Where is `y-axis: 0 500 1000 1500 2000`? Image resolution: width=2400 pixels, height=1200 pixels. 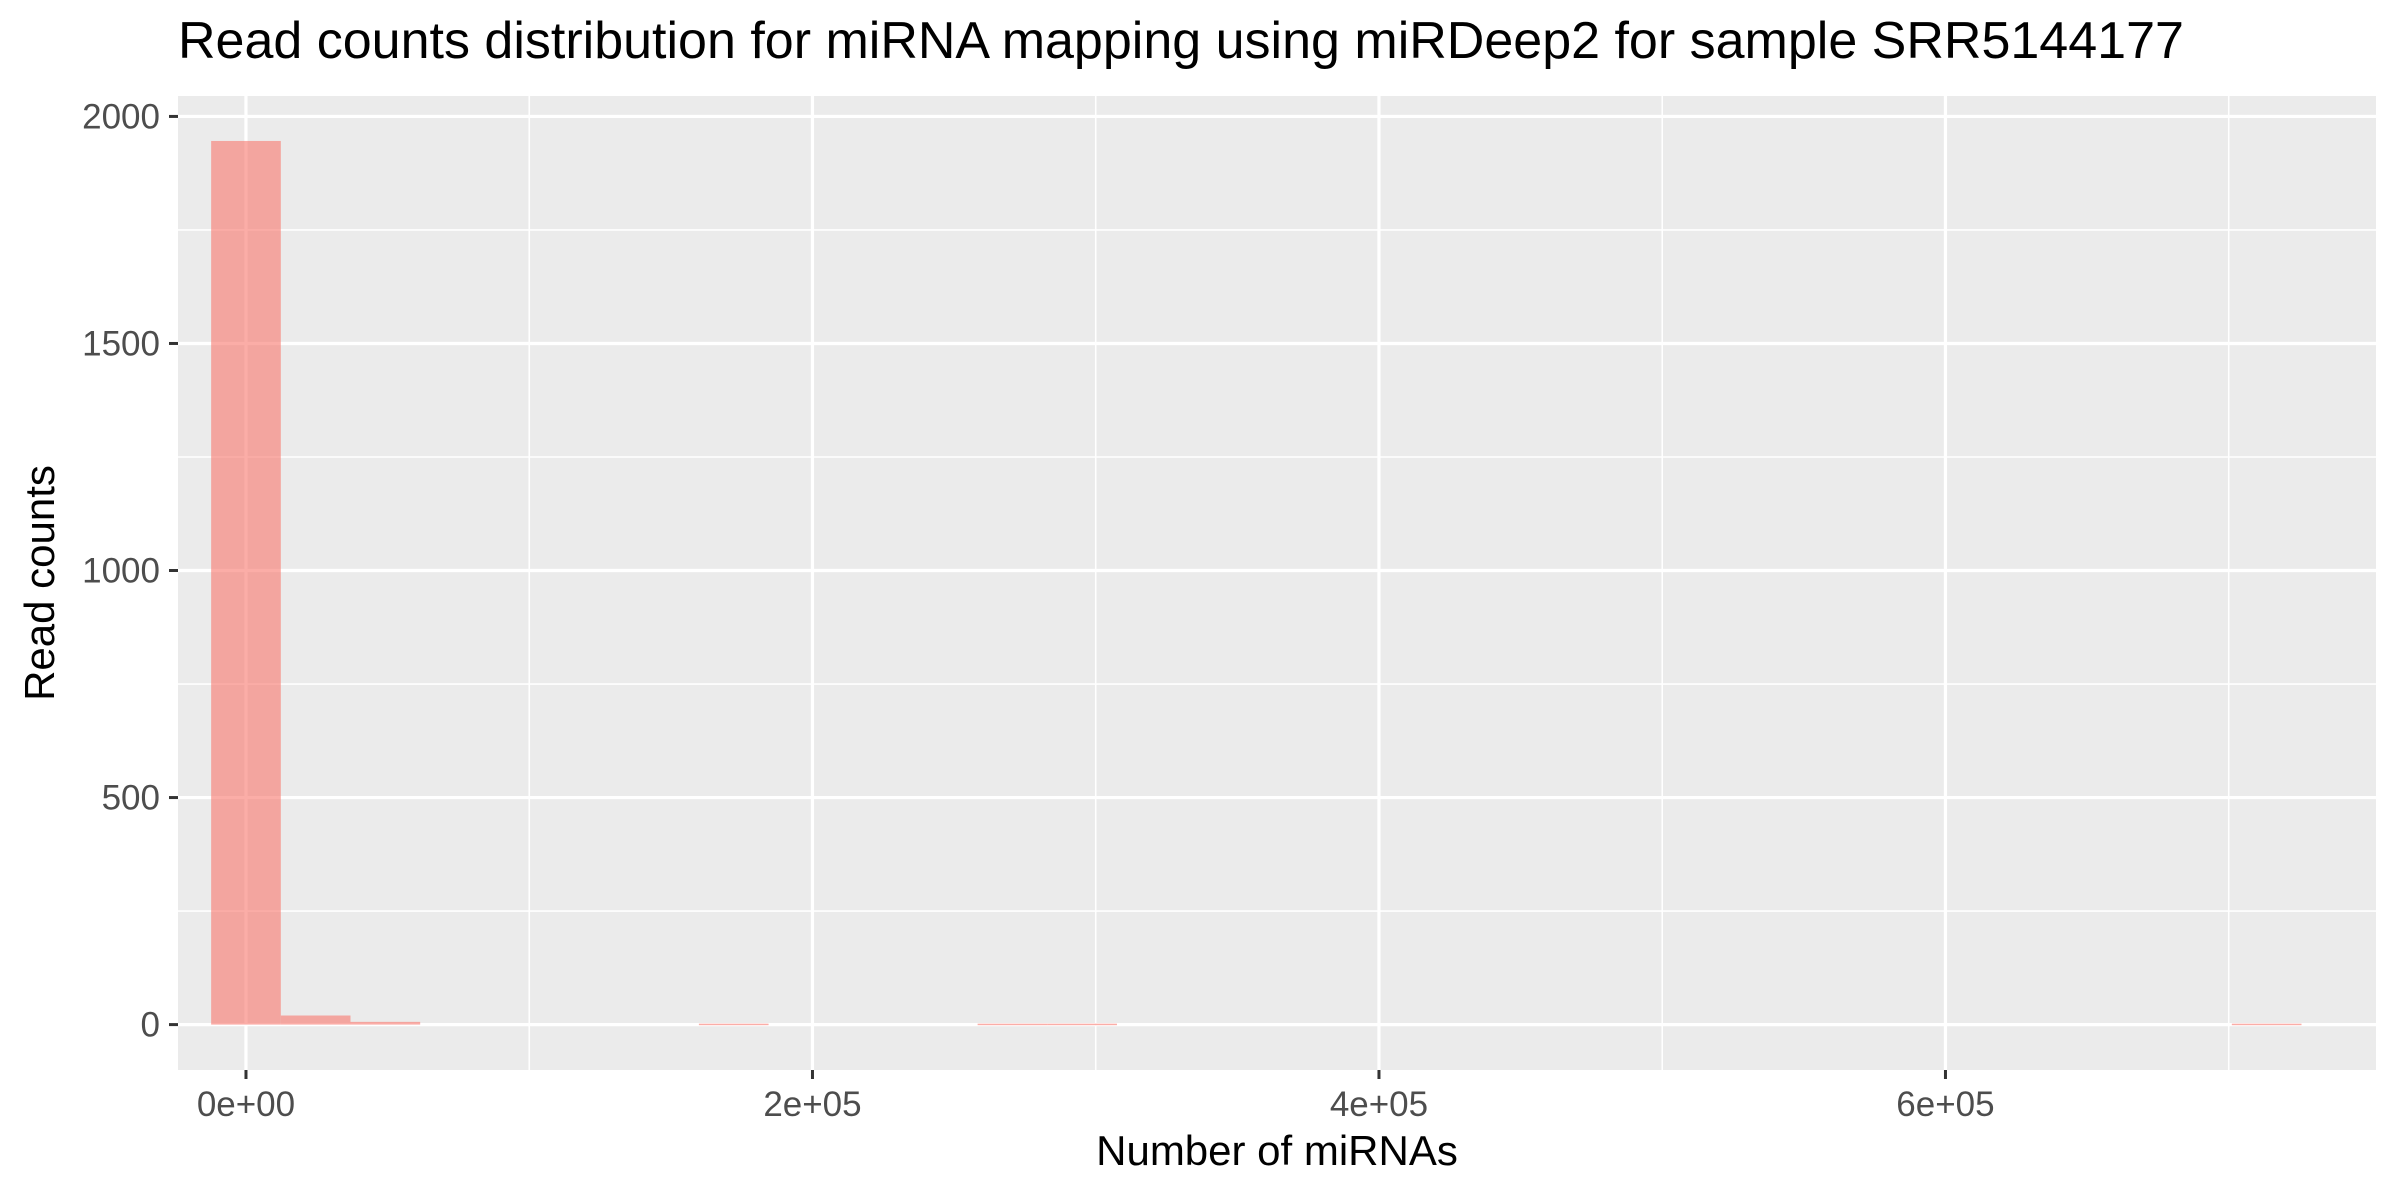 y-axis: 0 500 1000 1500 2000 is located at coordinates (130, 571).